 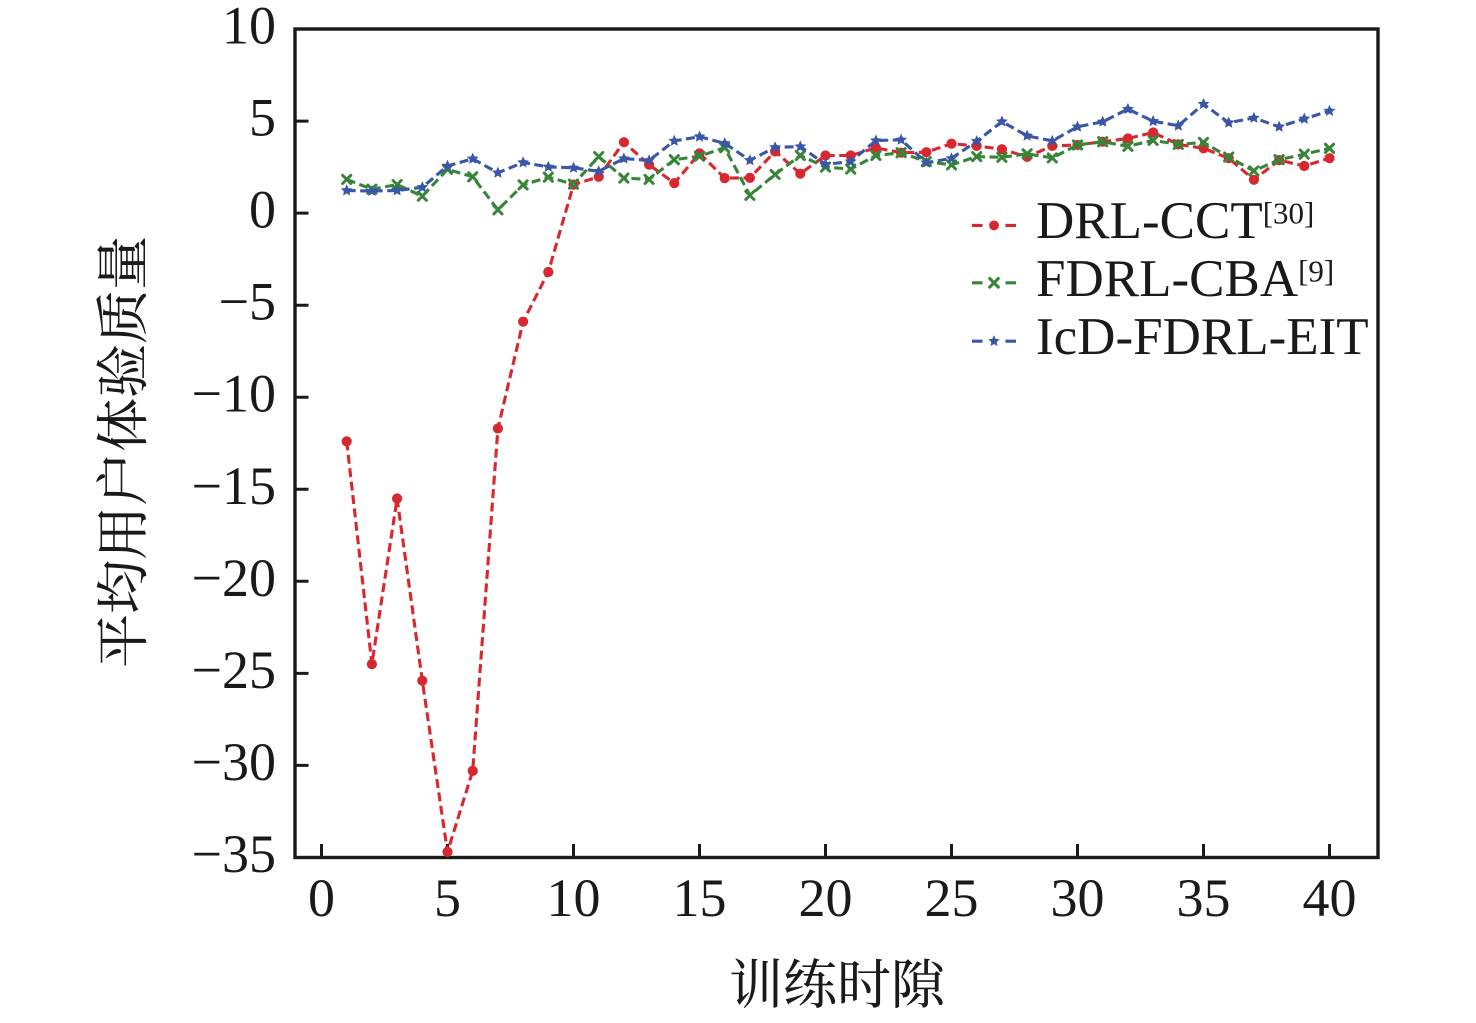 I want to click on svg-text: −25, so click(x=234, y=670).